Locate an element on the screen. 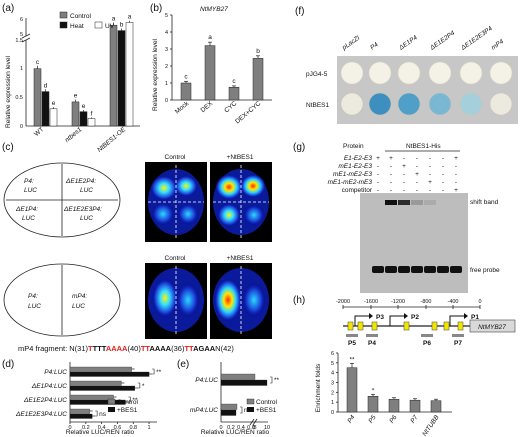  mp4-seg-6: AAAA is located at coordinates (160, 348).